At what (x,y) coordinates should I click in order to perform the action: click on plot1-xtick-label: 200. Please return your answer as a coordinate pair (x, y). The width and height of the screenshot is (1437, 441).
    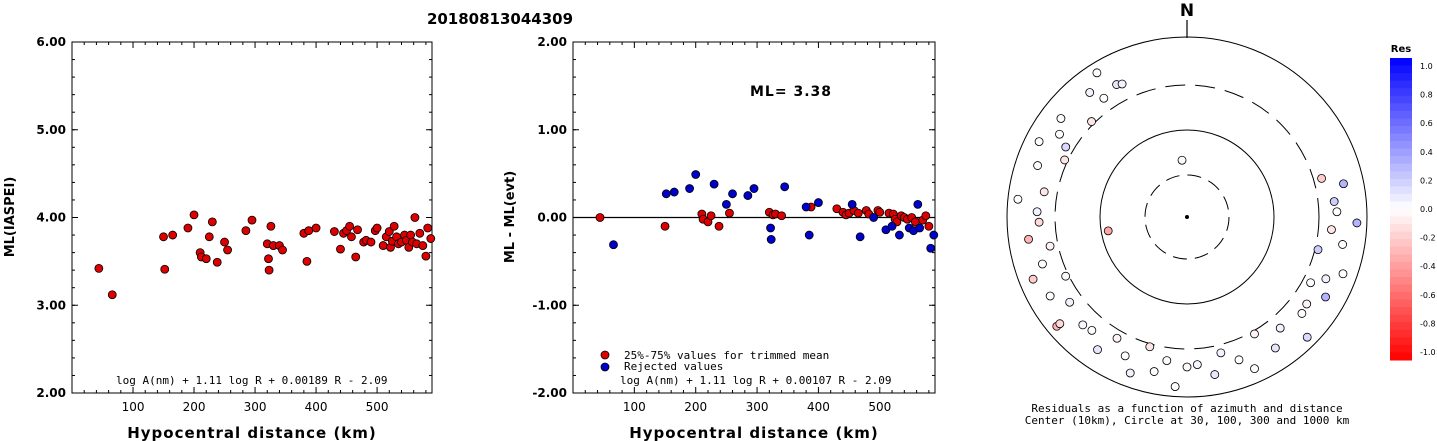
    Looking at the image, I should click on (194, 407).